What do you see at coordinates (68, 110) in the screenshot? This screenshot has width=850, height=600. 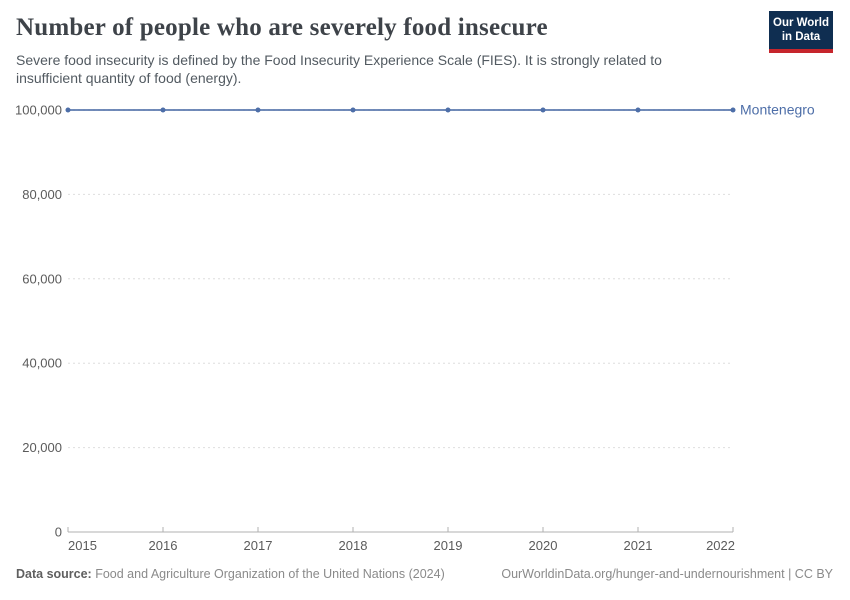 I see `data-point-2015` at bounding box center [68, 110].